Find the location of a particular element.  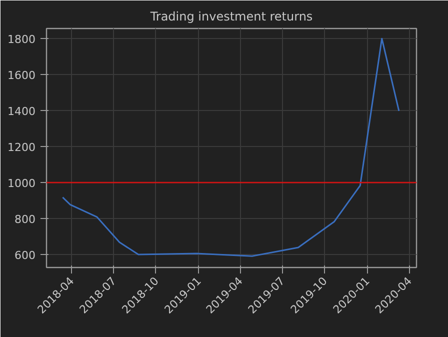

y-tick-label: 600 is located at coordinates (25, 255).